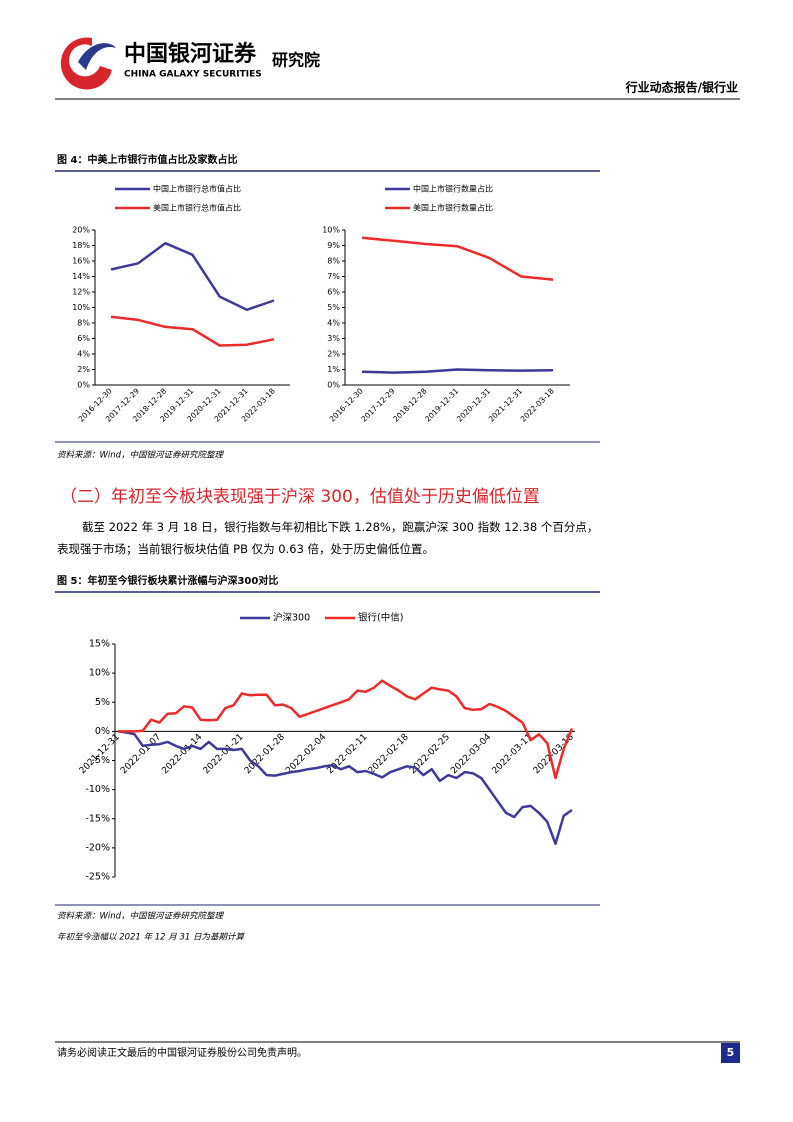 The height and width of the screenshot is (1122, 793). I want to click on institute: 研究院, so click(296, 60).